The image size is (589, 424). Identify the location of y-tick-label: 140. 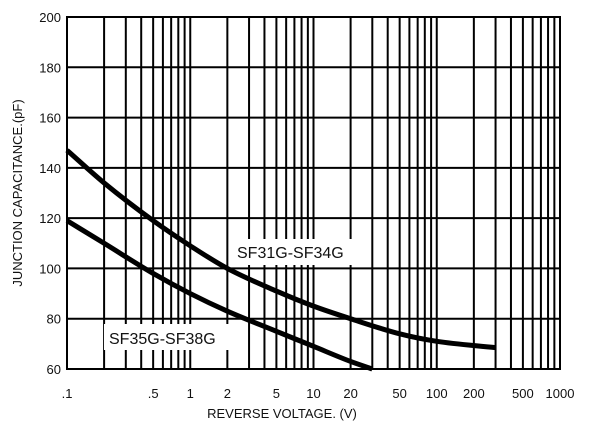
(50, 168).